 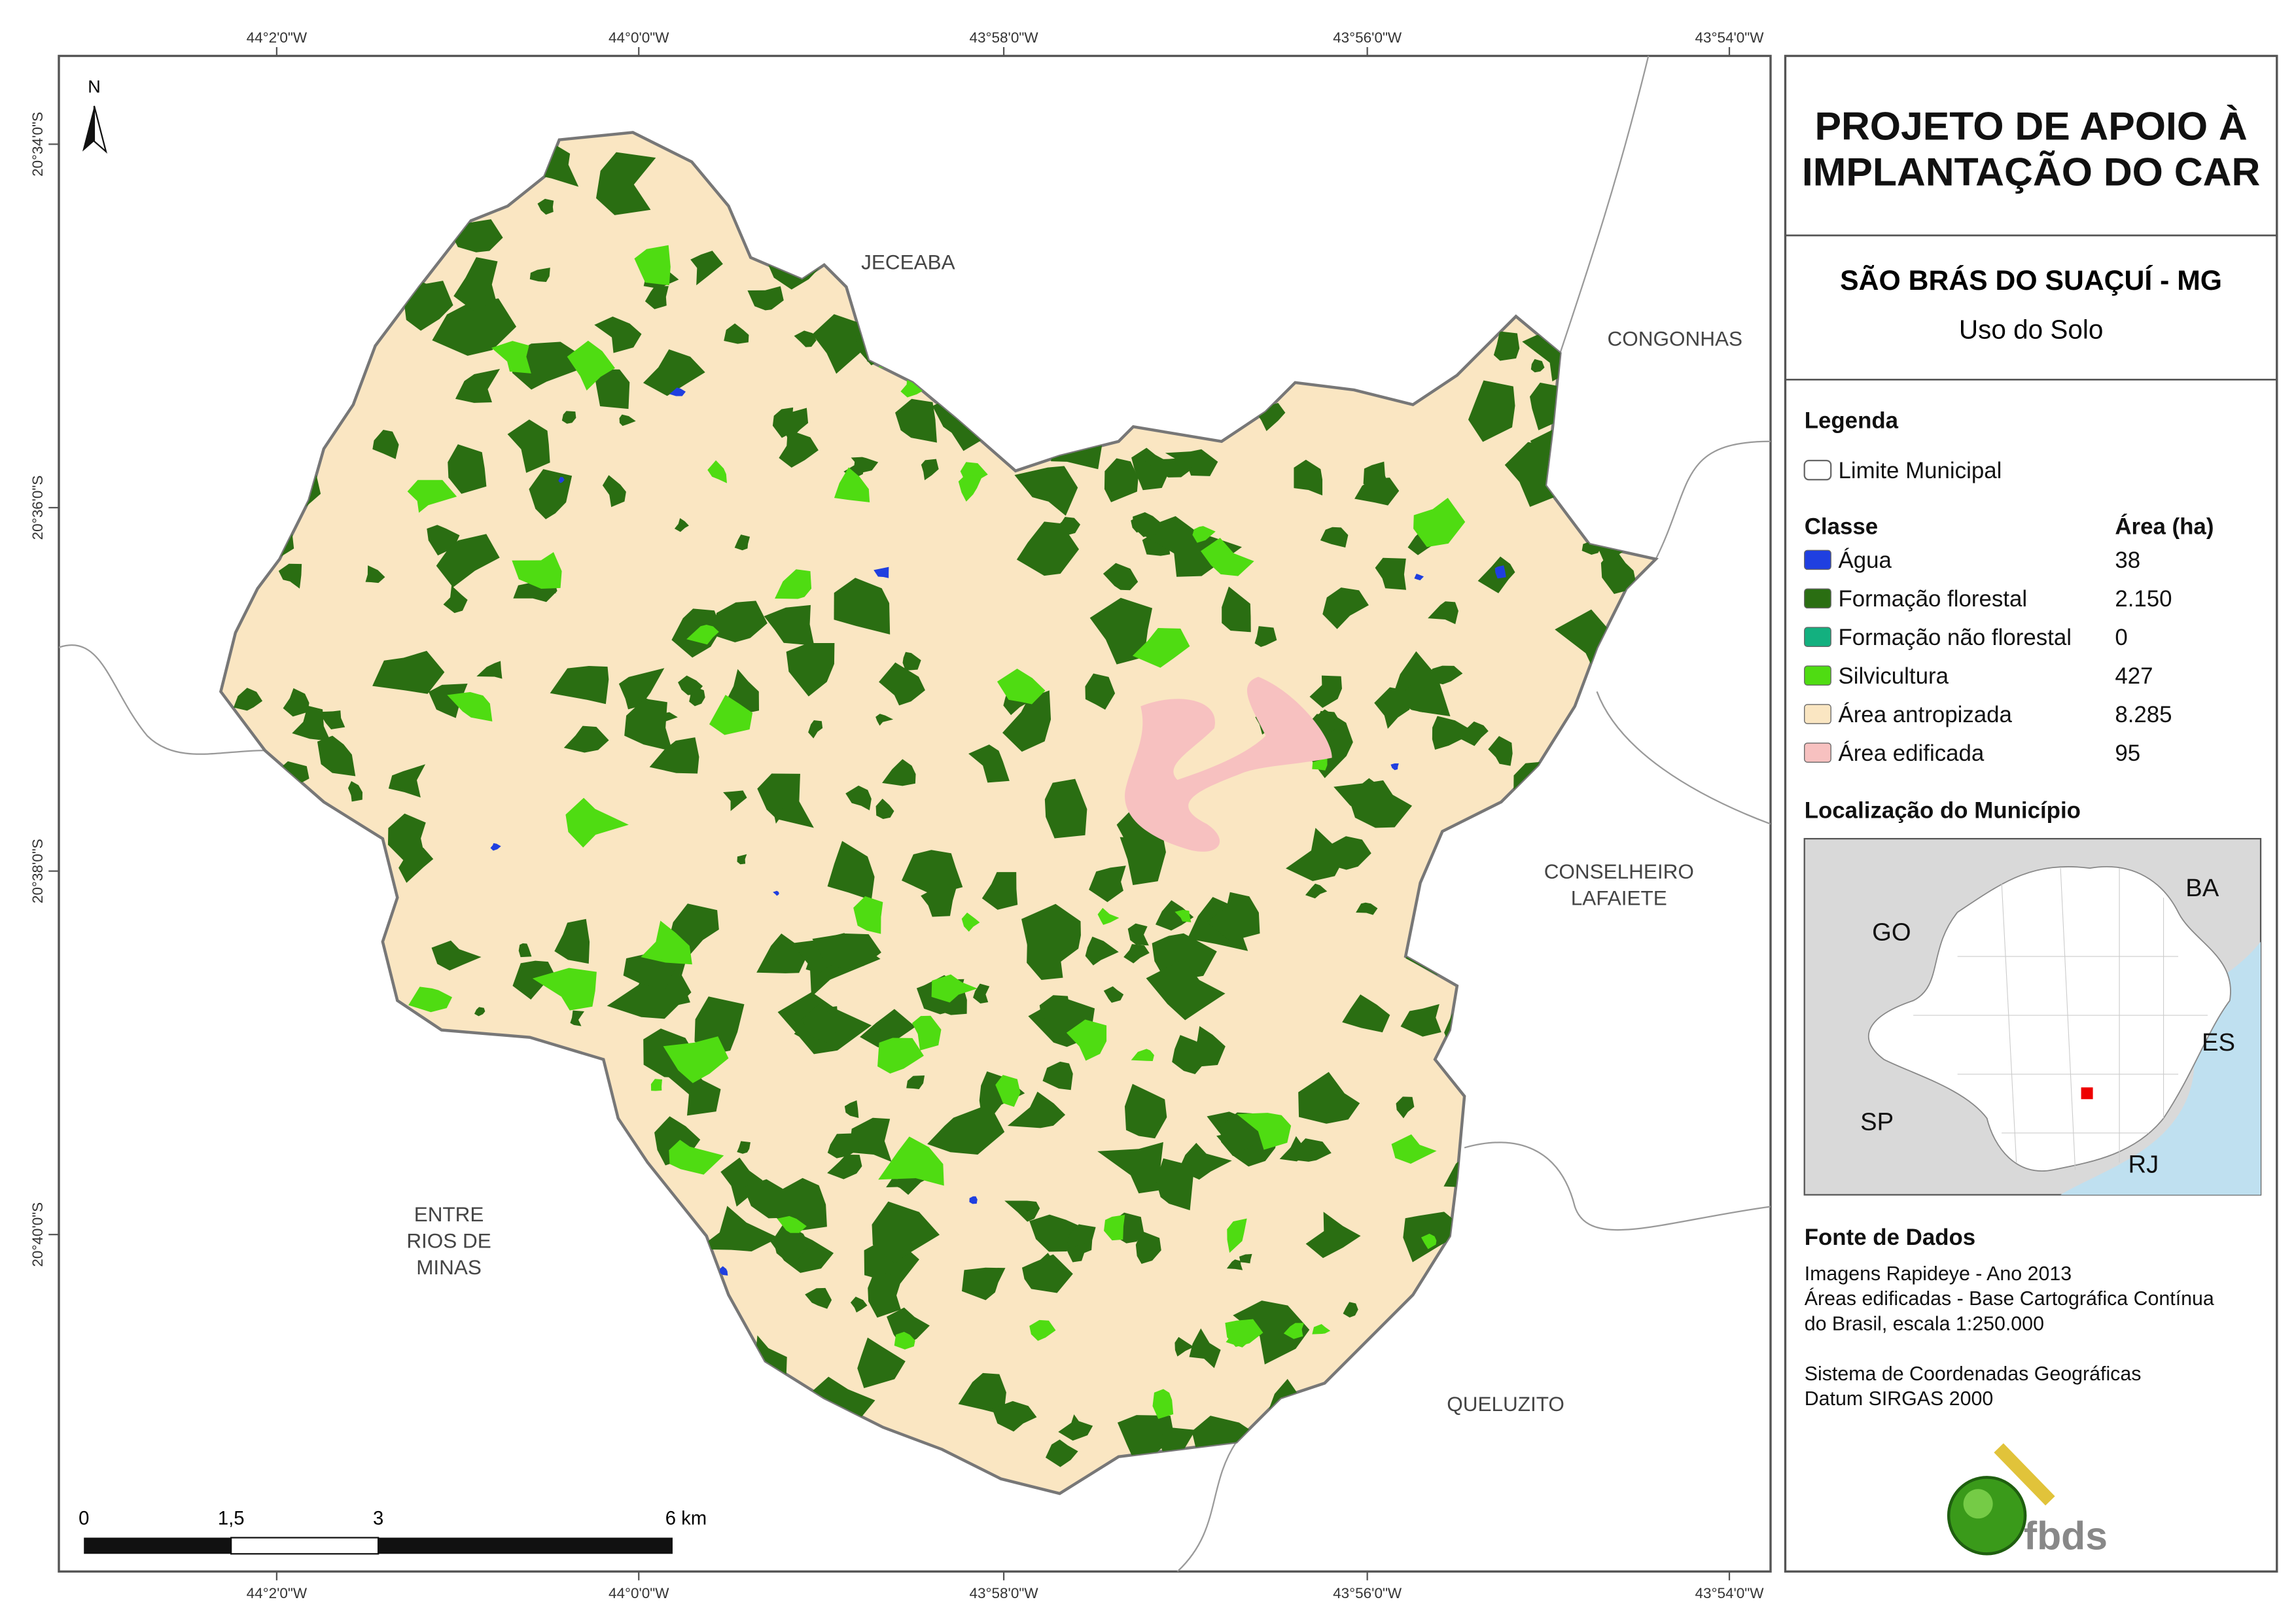 I want to click on scale-label: 1,5, so click(x=232, y=1518).